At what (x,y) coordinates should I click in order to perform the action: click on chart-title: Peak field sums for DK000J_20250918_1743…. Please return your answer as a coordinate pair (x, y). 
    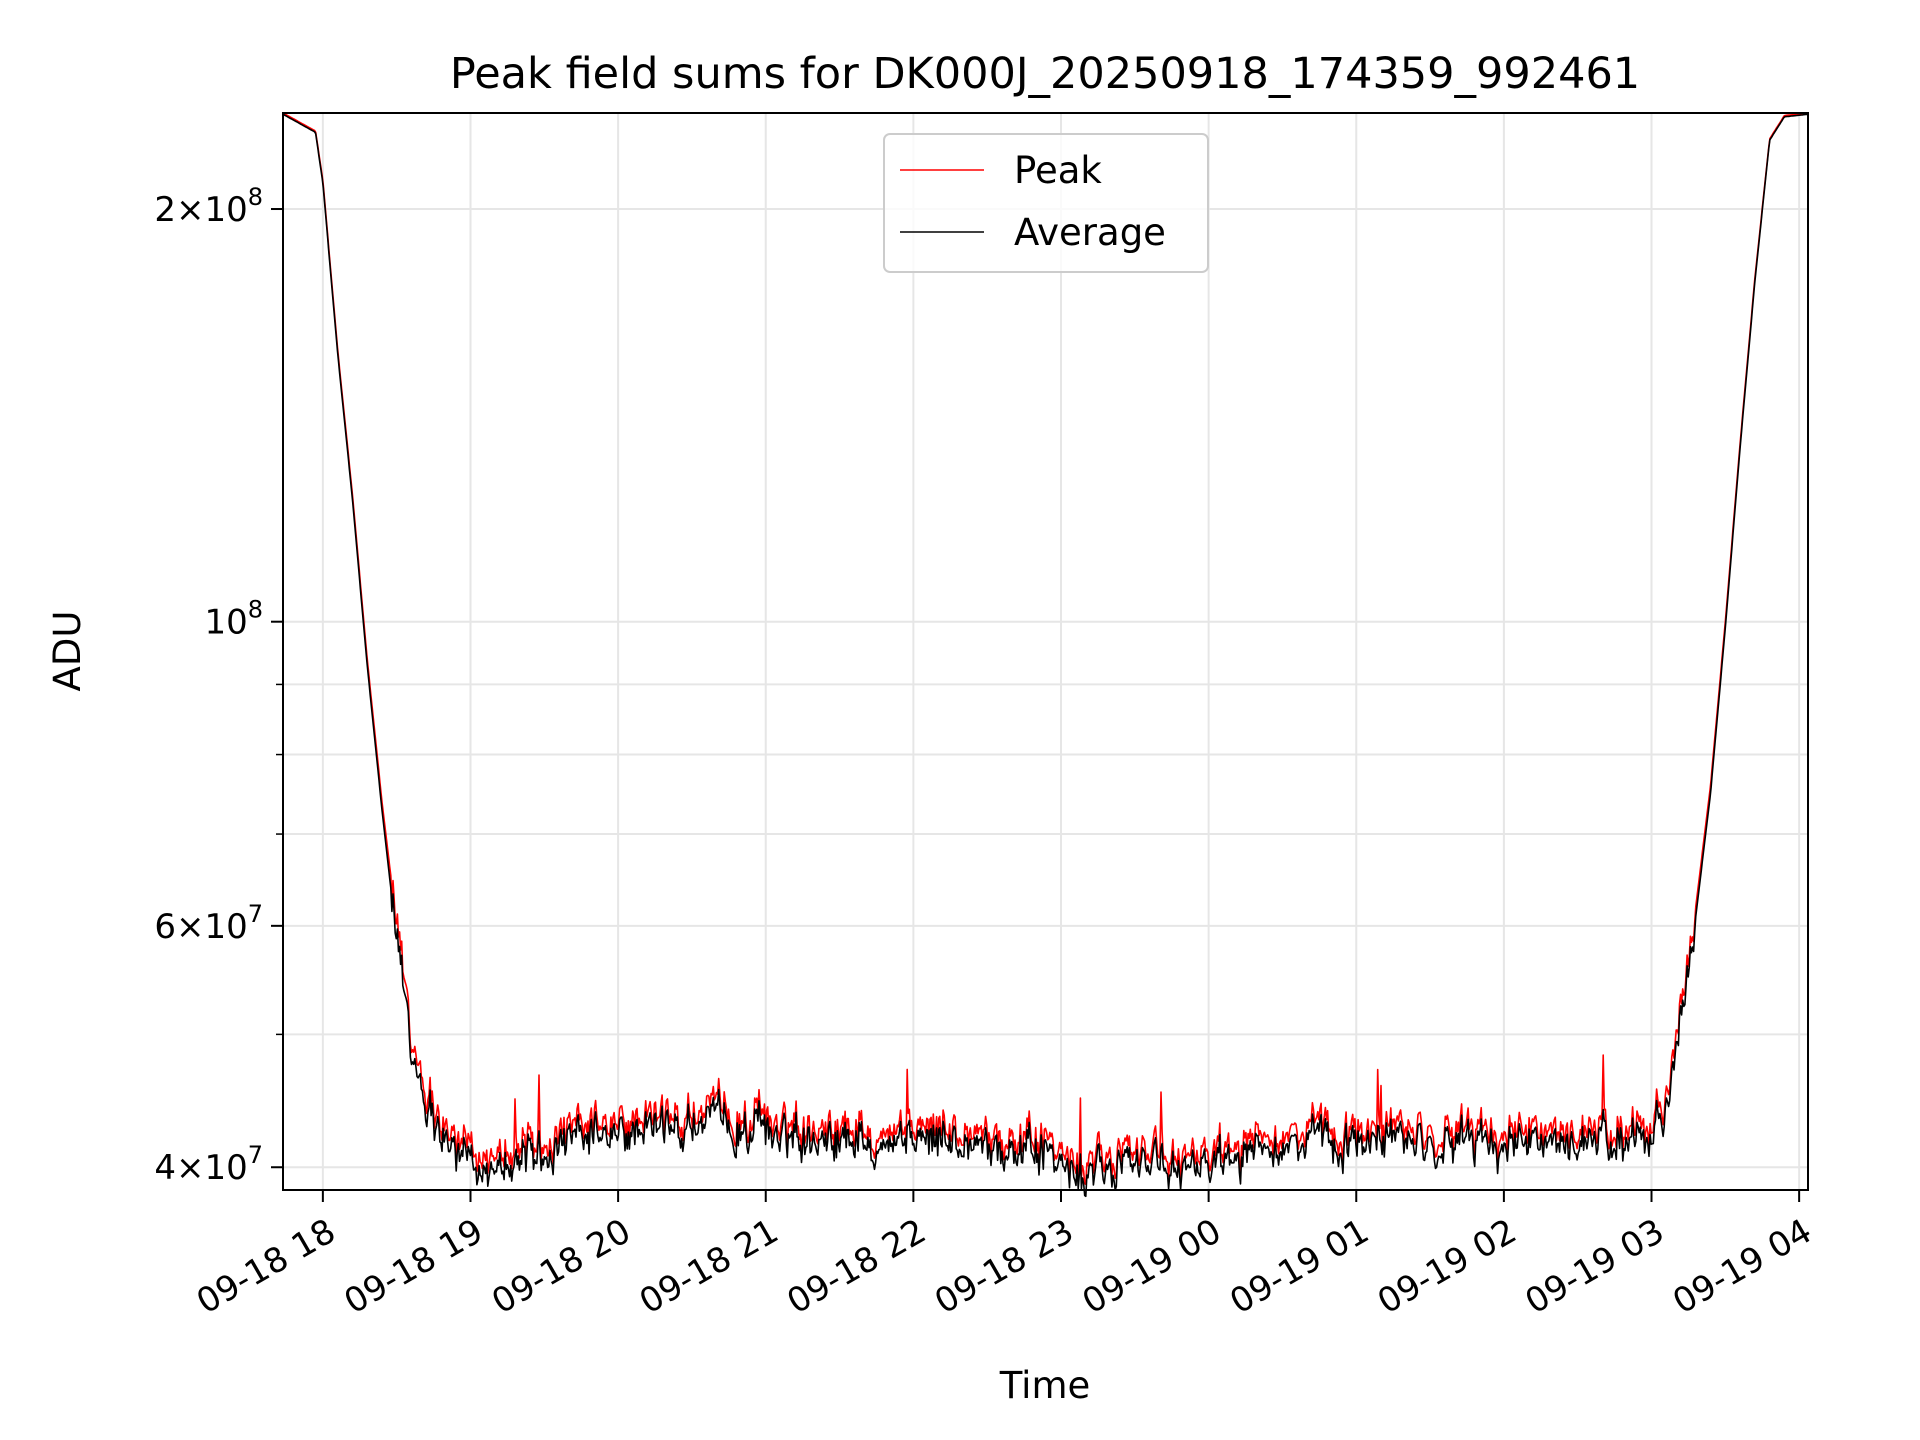
    Looking at the image, I should click on (1045, 74).